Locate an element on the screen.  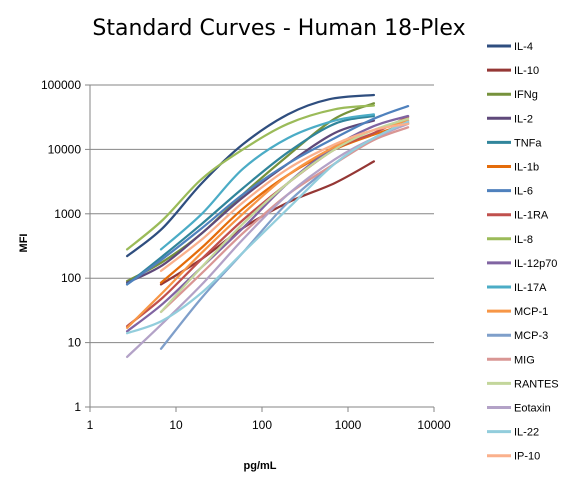
legend-label-il-2: IL-2 is located at coordinates (523, 119).